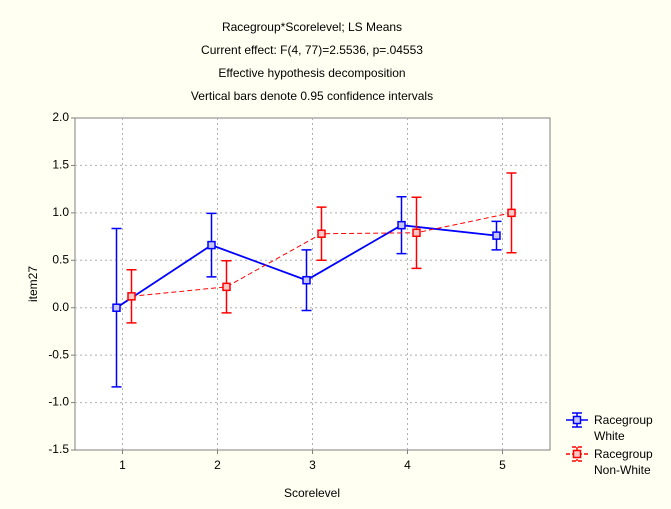  Describe the element at coordinates (60, 165) in the screenshot. I see `y-tick-label: 1.5` at that location.